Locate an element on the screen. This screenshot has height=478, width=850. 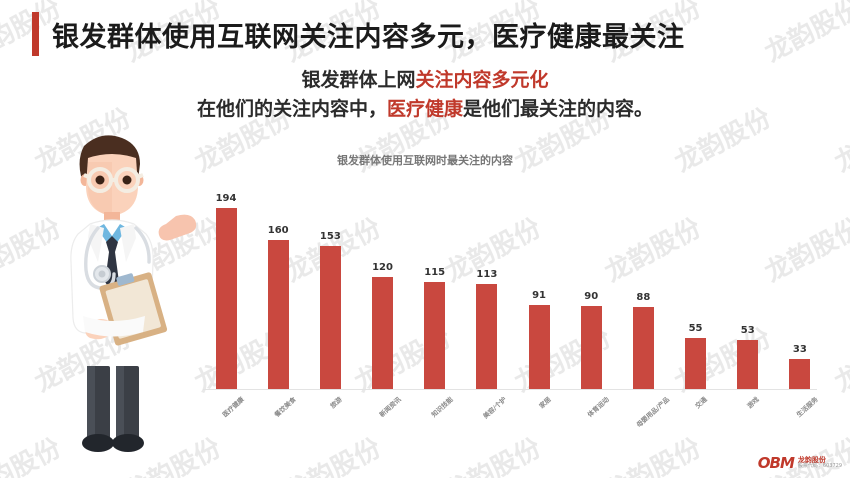
x-axis-label: 医疗健康 is located at coordinates (233, 407).